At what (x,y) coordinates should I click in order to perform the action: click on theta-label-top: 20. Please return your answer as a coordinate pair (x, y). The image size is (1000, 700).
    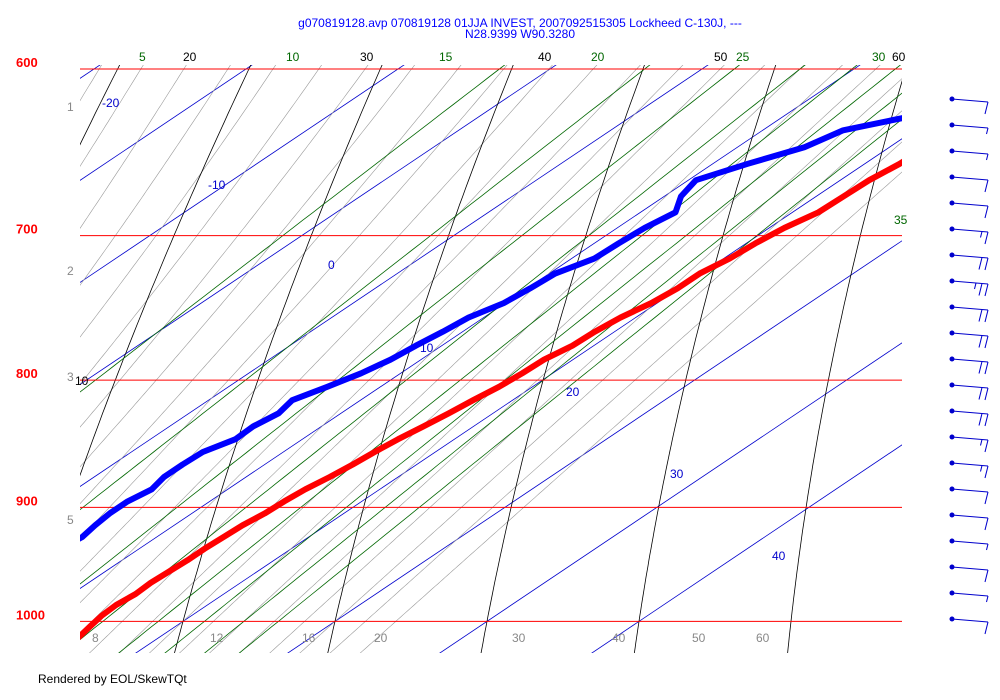
    Looking at the image, I should click on (190, 57).